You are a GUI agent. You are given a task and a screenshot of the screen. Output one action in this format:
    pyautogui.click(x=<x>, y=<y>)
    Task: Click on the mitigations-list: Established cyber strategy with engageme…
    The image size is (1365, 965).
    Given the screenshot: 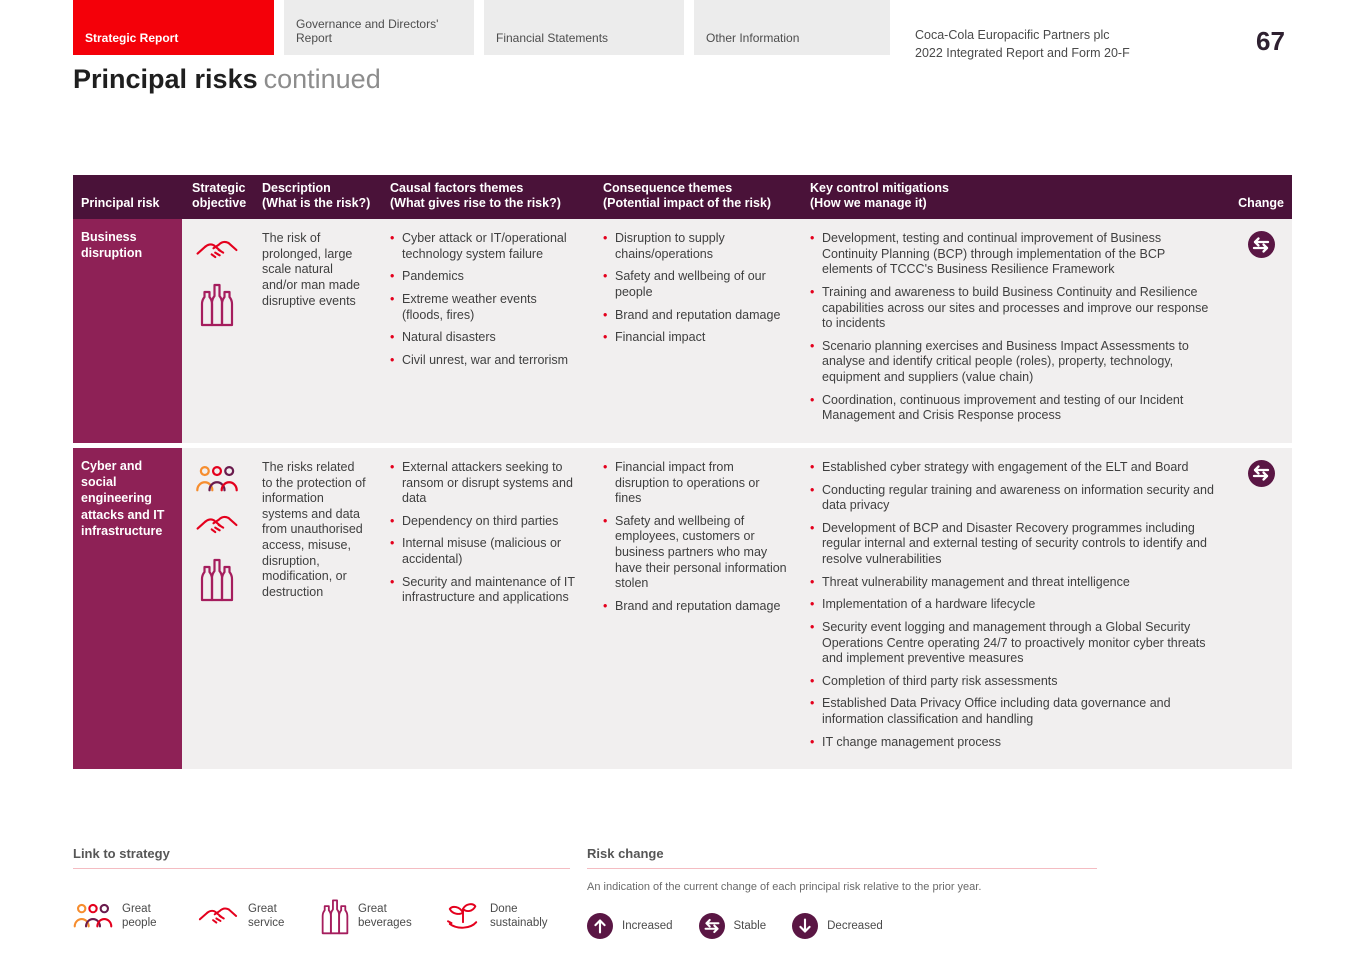 What is the action you would take?
    pyautogui.click(x=1014, y=605)
    